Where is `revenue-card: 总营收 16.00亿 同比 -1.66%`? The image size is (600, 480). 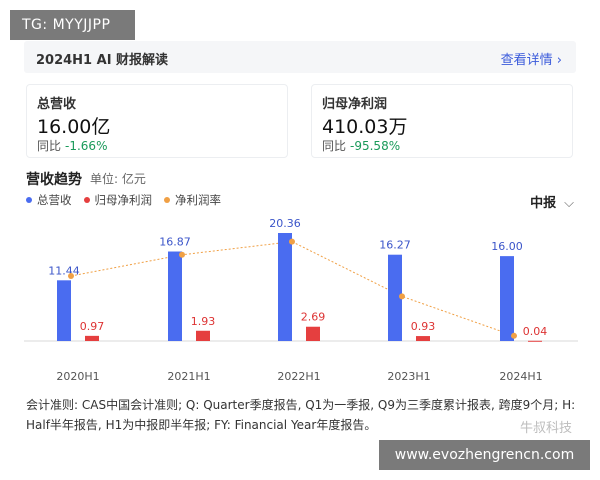
revenue-card: 总营收 16.00亿 同比 -1.66% is located at coordinates (157, 121).